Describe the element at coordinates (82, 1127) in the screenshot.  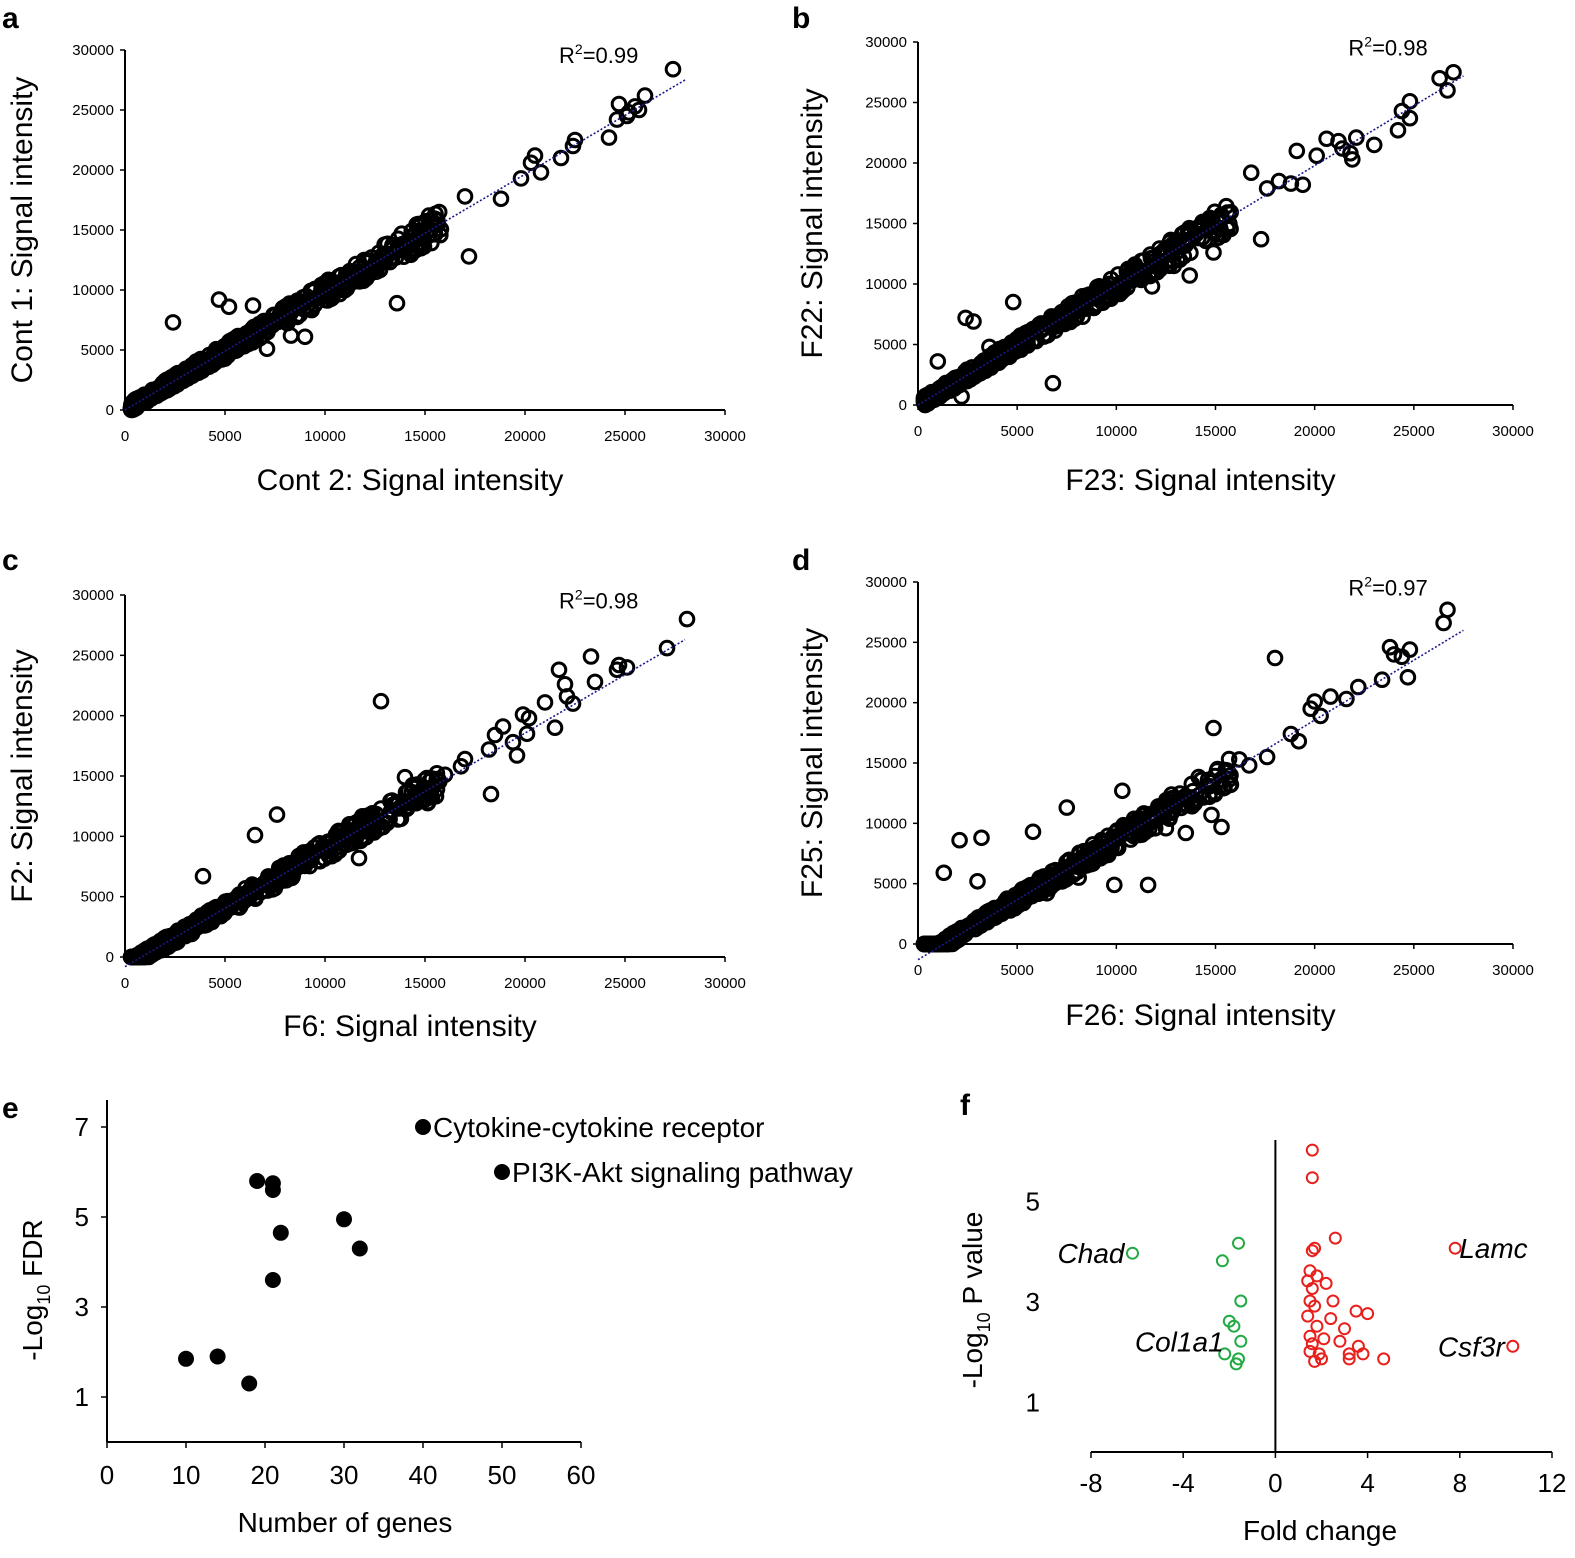
I see `y-tick-label: 7` at that location.